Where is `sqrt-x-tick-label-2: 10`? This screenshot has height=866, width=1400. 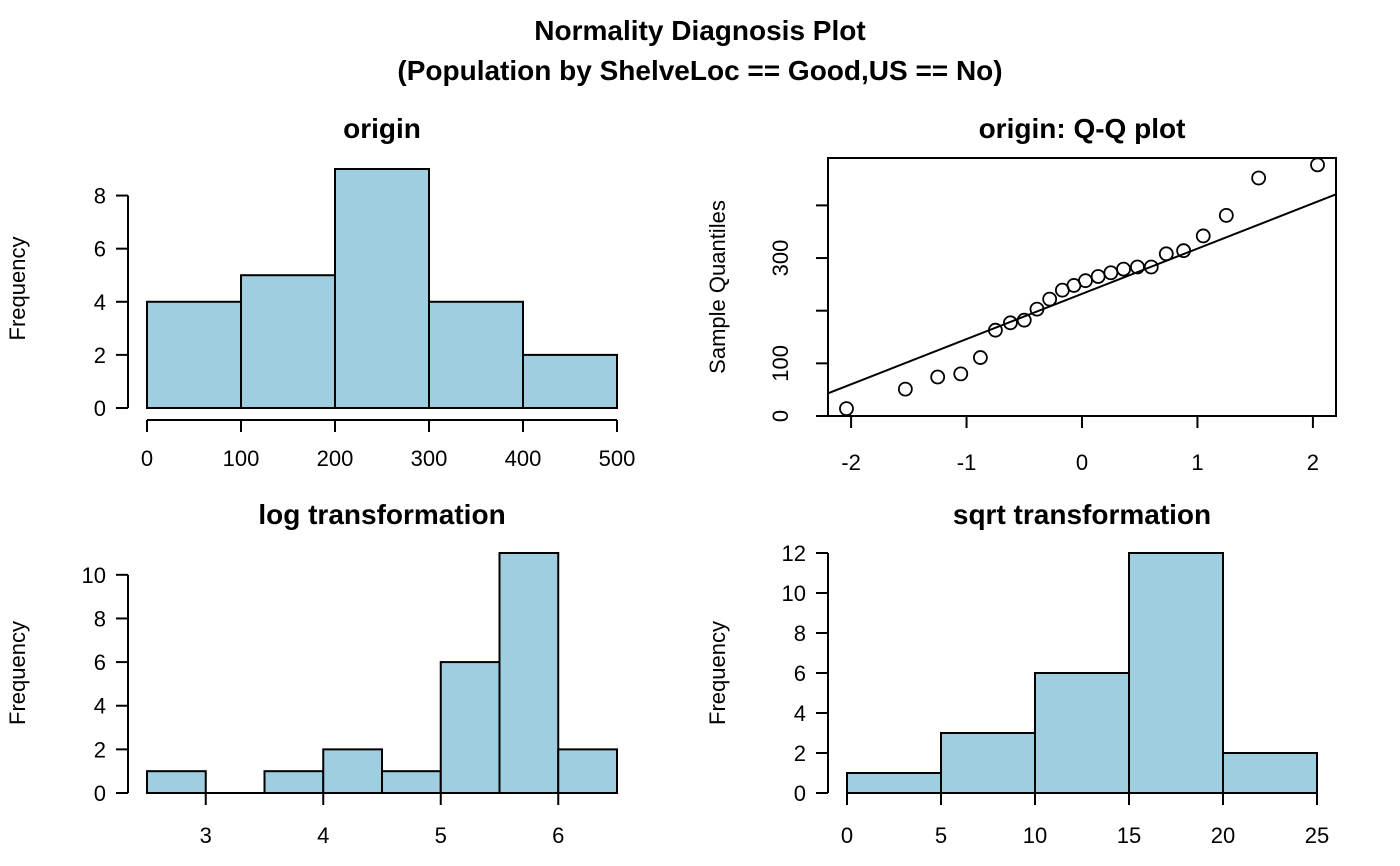
sqrt-x-tick-label-2: 10 is located at coordinates (1035, 835).